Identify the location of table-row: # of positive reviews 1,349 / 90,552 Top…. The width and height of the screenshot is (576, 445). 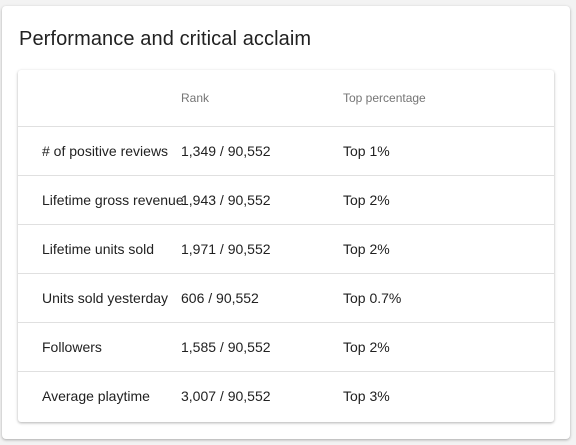
(286, 151).